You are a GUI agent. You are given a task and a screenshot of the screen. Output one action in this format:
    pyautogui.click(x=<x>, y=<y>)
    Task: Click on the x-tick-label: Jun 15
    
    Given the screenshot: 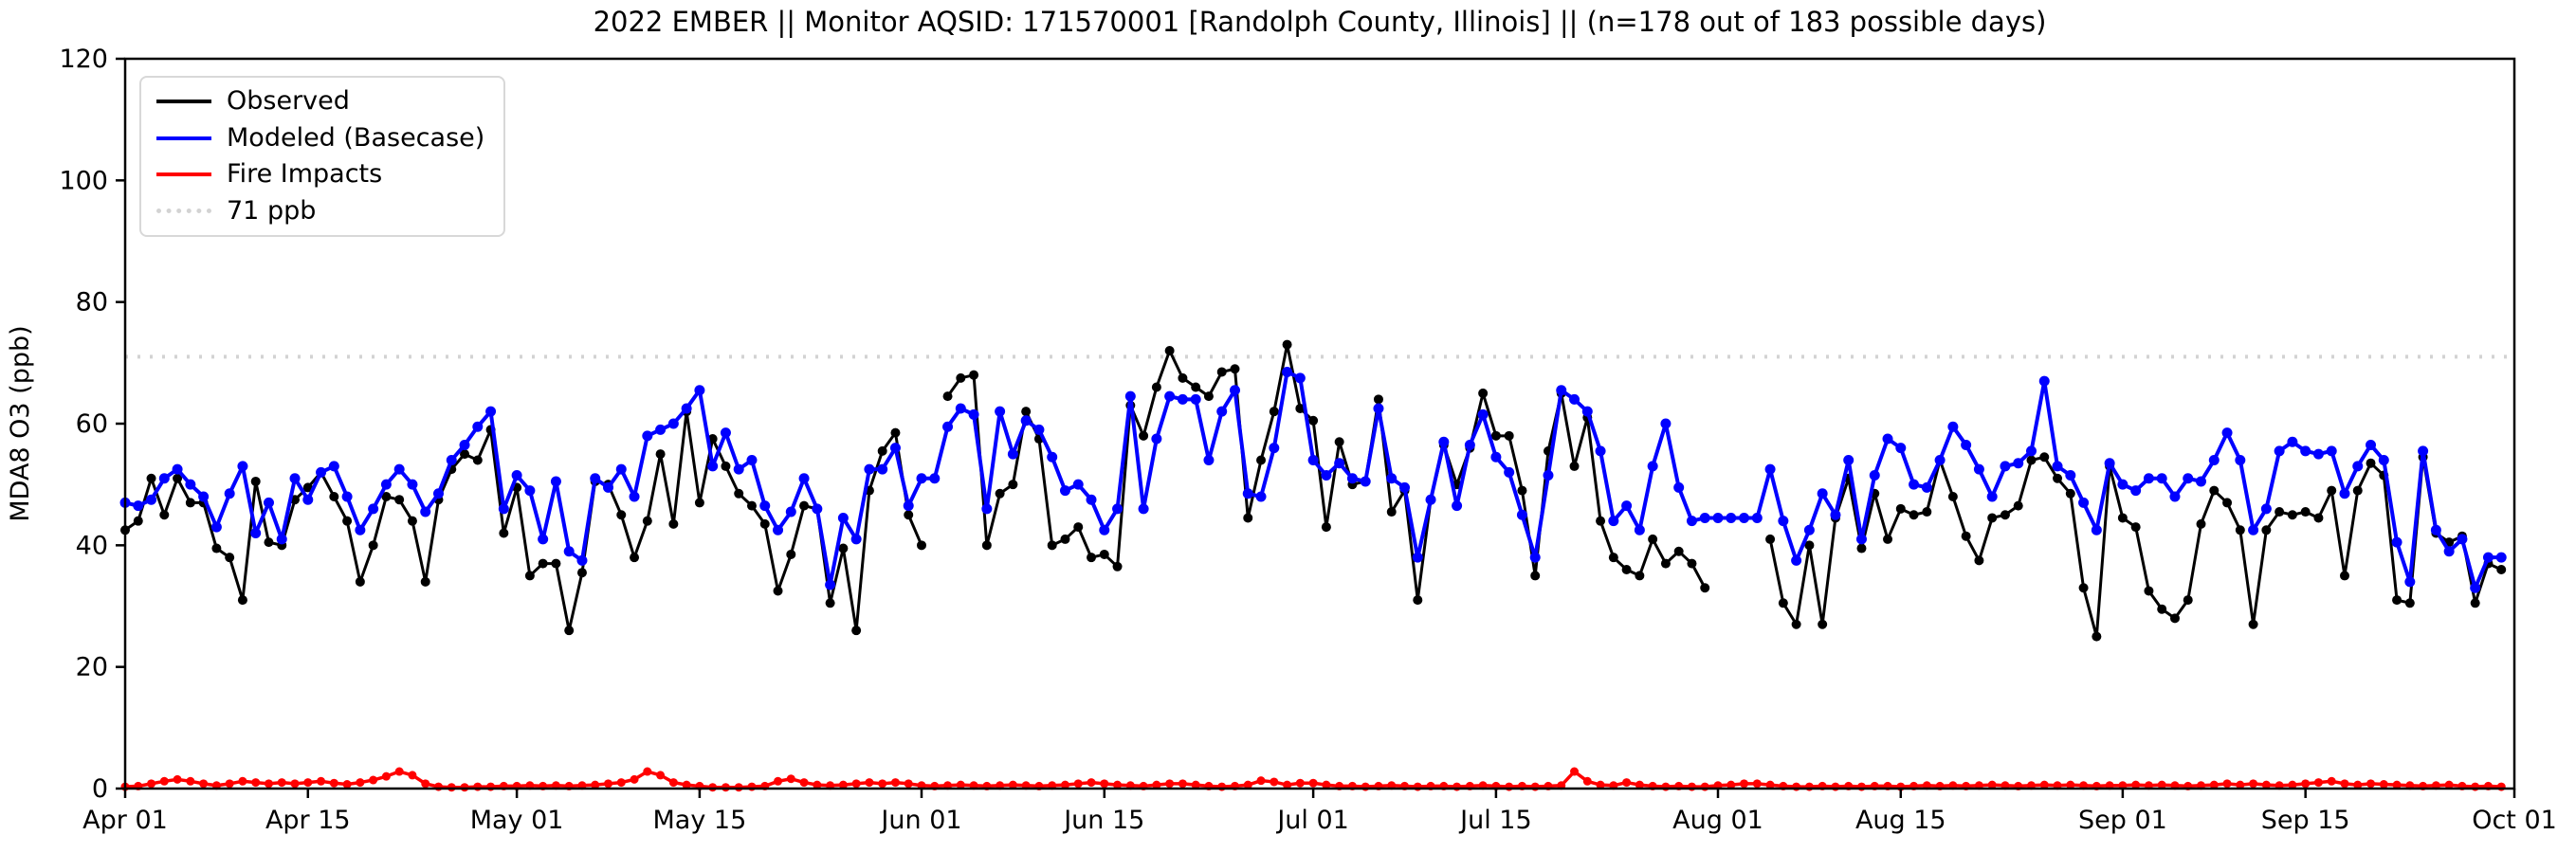 What is the action you would take?
    pyautogui.click(x=1103, y=820)
    